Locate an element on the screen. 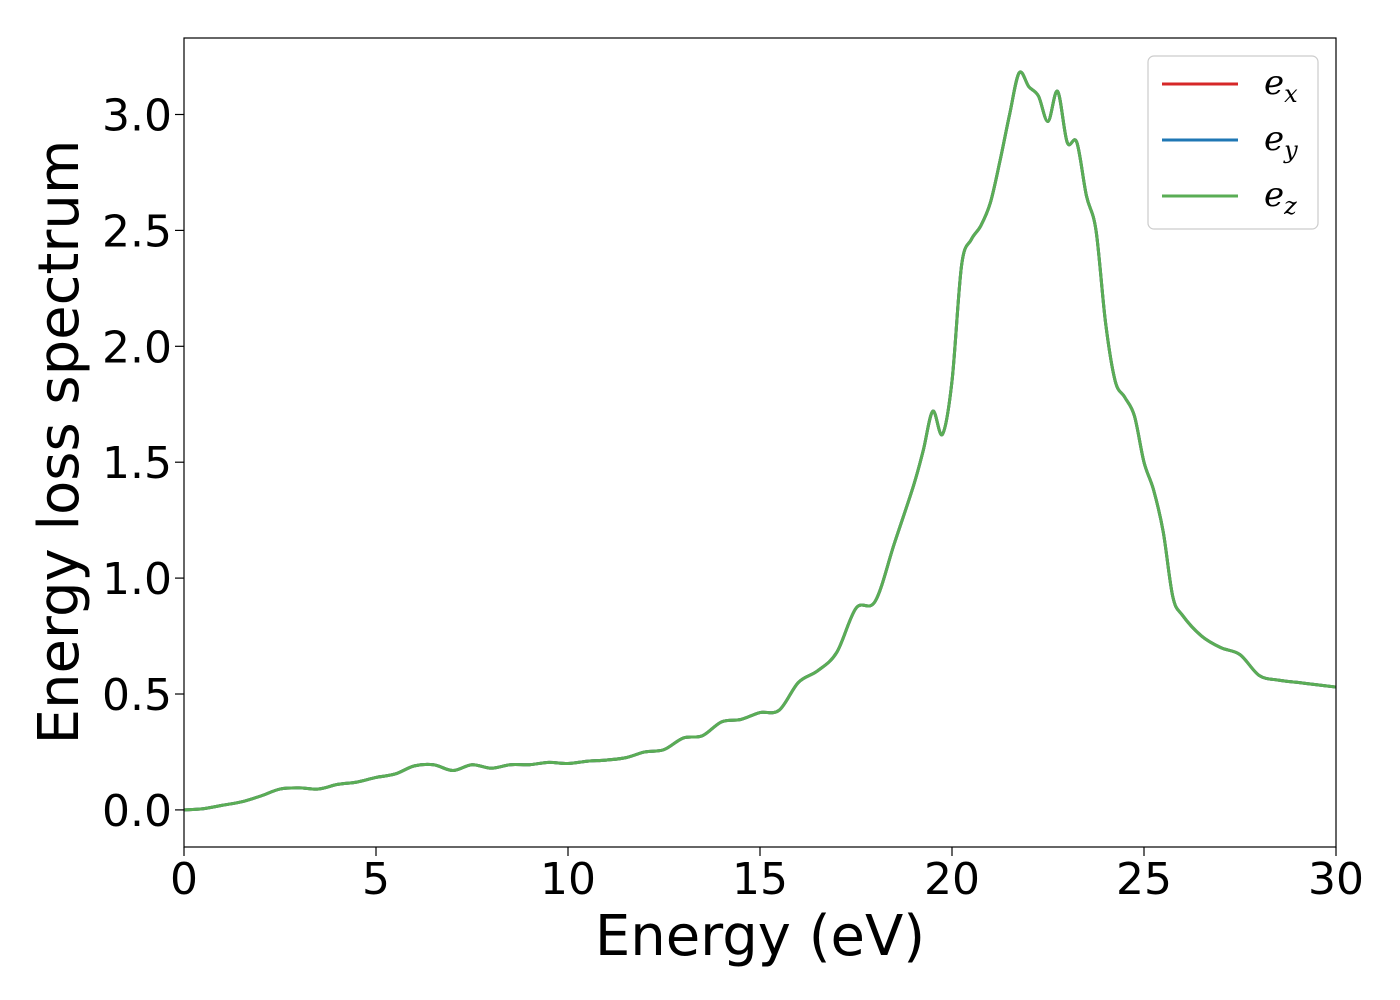 This screenshot has height=1000, width=1400. x-tick-label: 0 is located at coordinates (184, 879).